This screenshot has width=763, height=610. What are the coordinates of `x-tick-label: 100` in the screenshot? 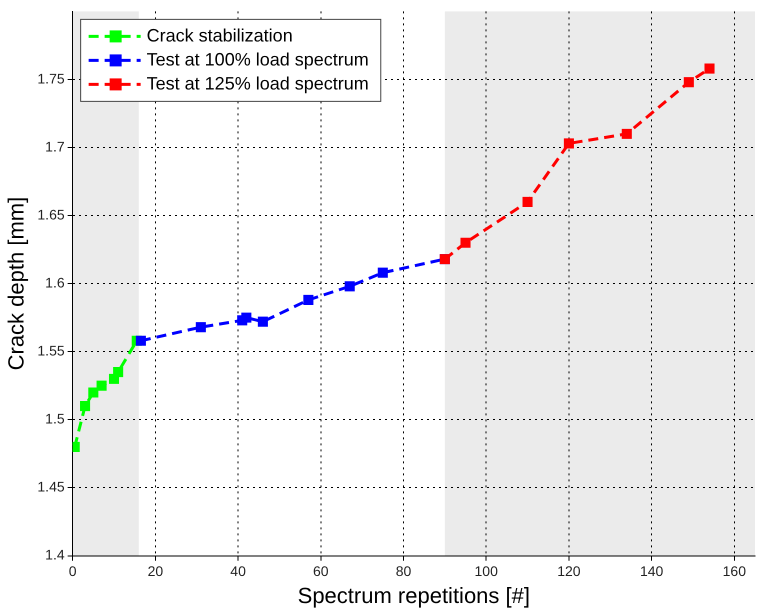 It's located at (486, 571).